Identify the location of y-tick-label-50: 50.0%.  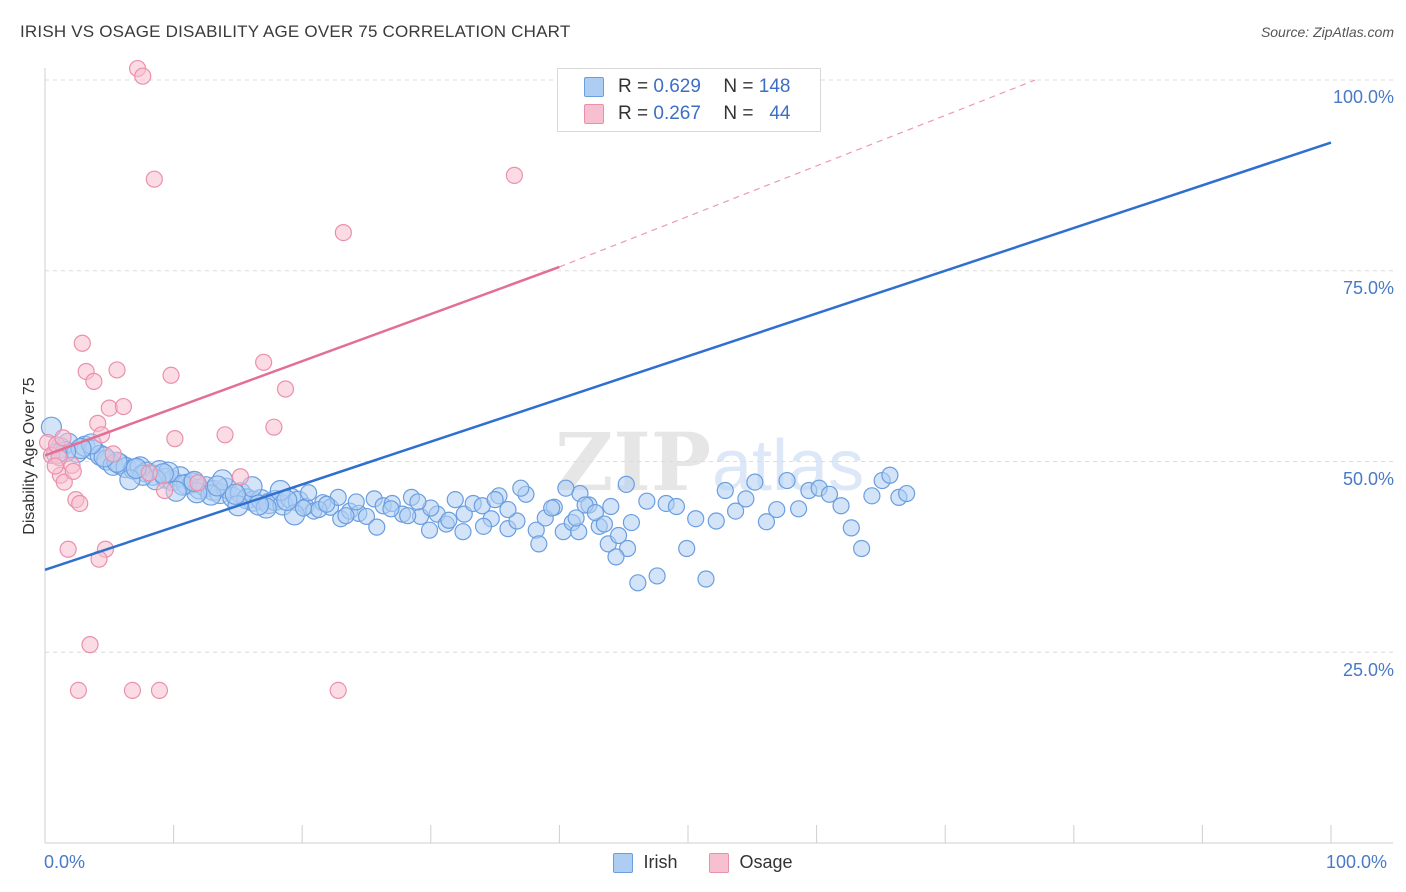
(1368, 479).